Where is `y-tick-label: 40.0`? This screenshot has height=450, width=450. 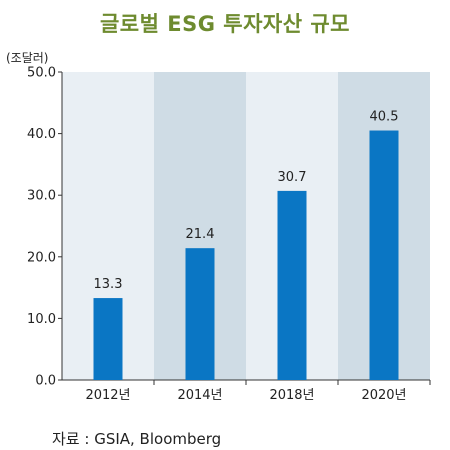 y-tick-label: 40.0 is located at coordinates (41, 134).